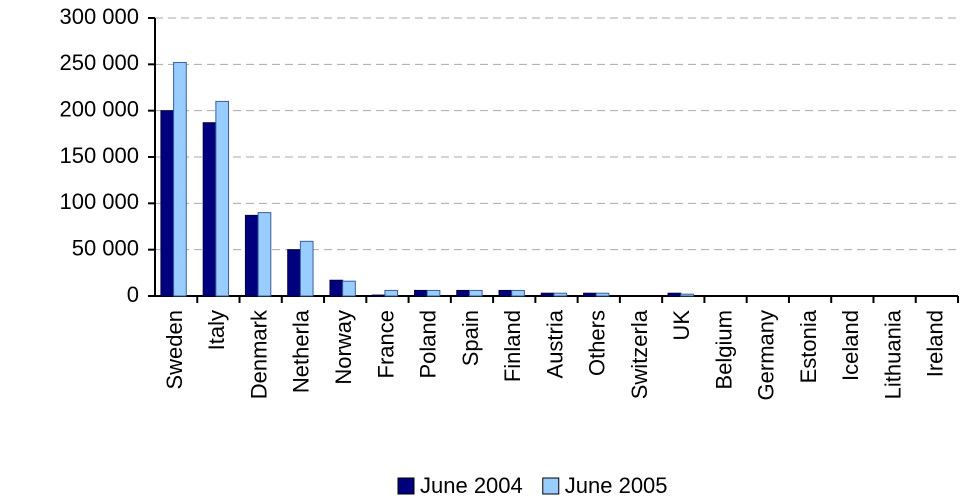 The width and height of the screenshot is (966, 501). What do you see at coordinates (99, 62) in the screenshot?
I see `y-tick-label: 250 000` at bounding box center [99, 62].